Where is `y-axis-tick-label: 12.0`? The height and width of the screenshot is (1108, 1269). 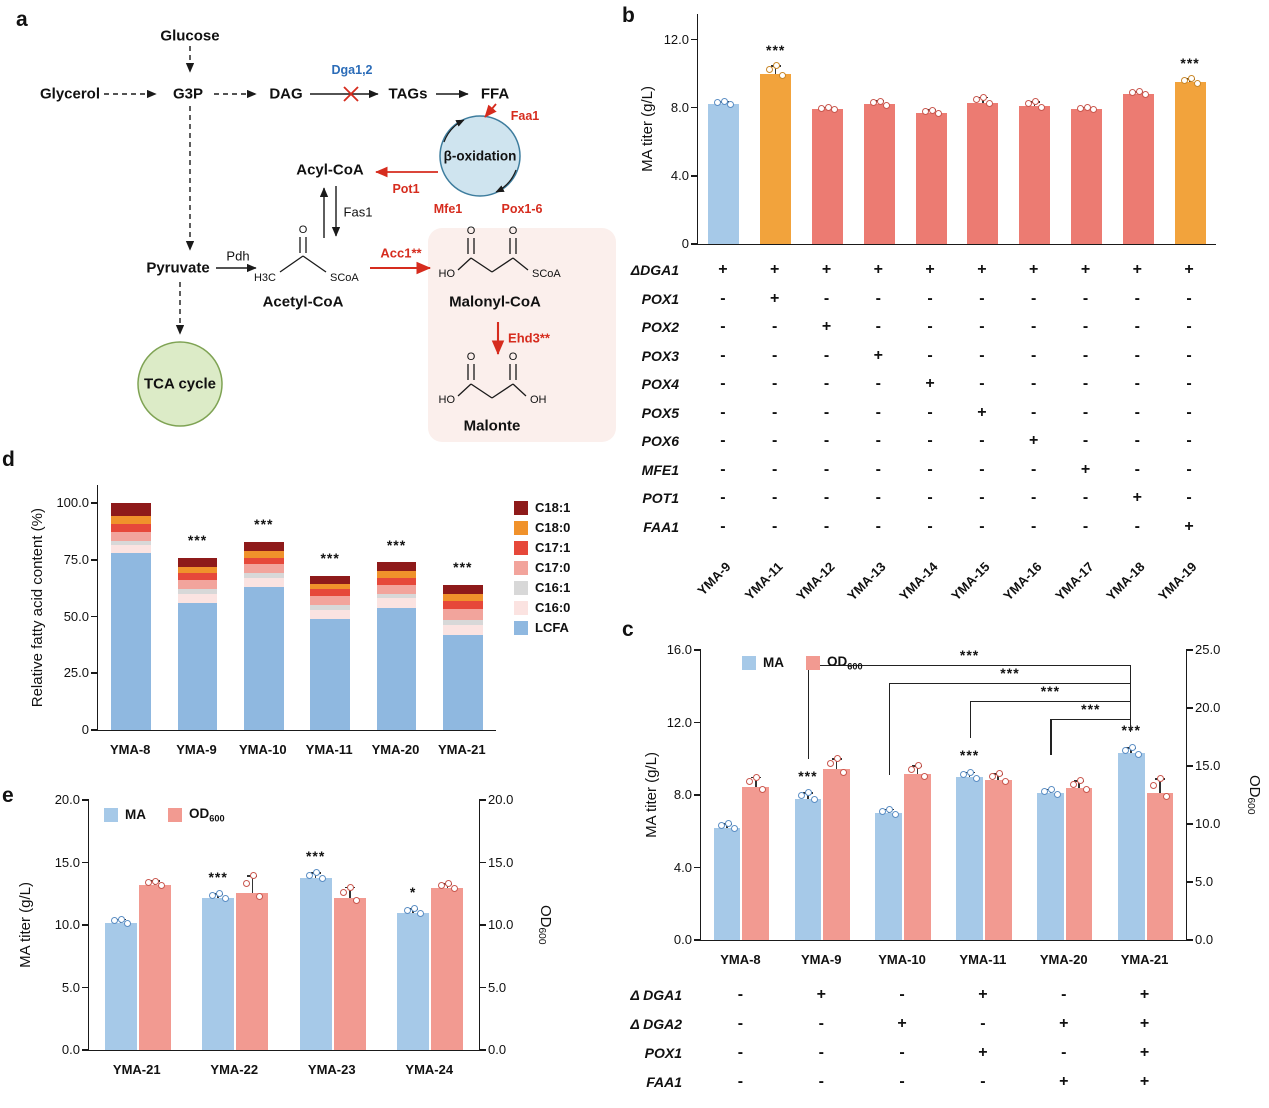
y-axis-tick-label: 12.0 is located at coordinates (679, 722).